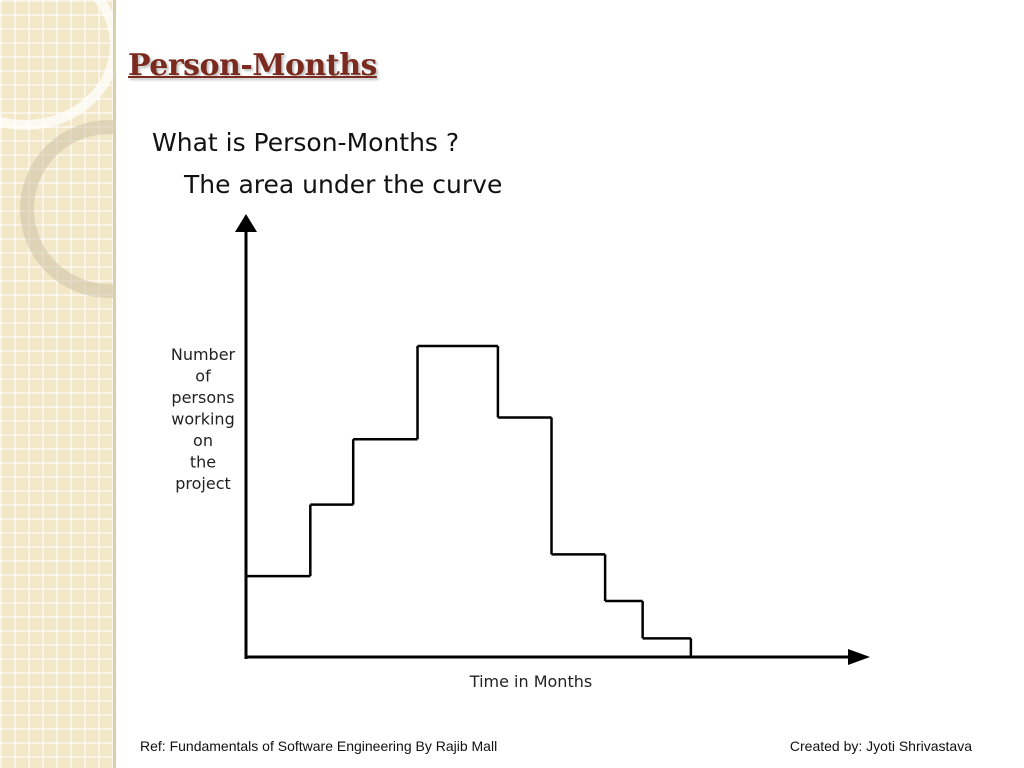 This screenshot has width=1024, height=768. What do you see at coordinates (246, 223) in the screenshot?
I see `y-axis-arrow` at bounding box center [246, 223].